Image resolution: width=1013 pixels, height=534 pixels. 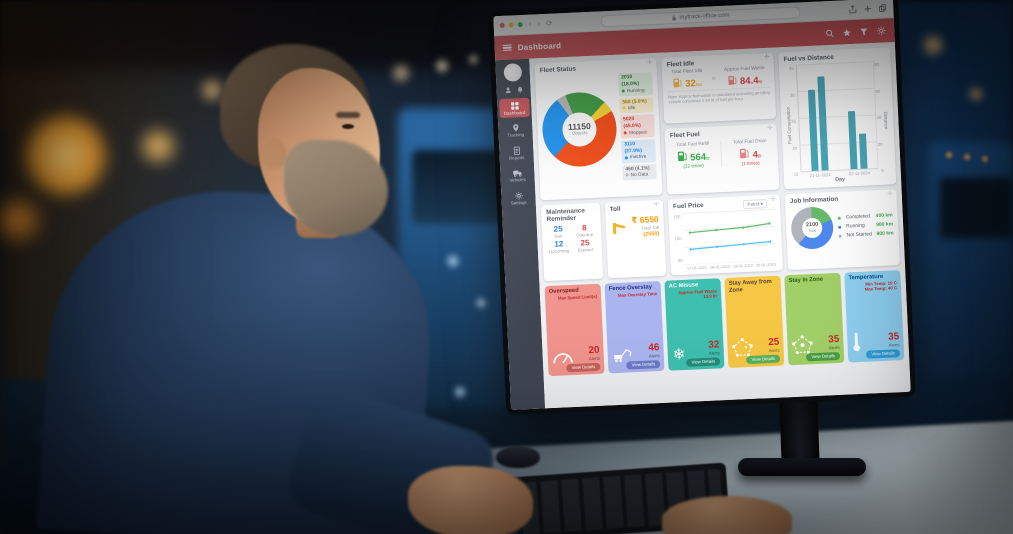 What do you see at coordinates (812, 228) in the screenshot?
I see `job-info-donut-chart: 2100 Total` at bounding box center [812, 228].